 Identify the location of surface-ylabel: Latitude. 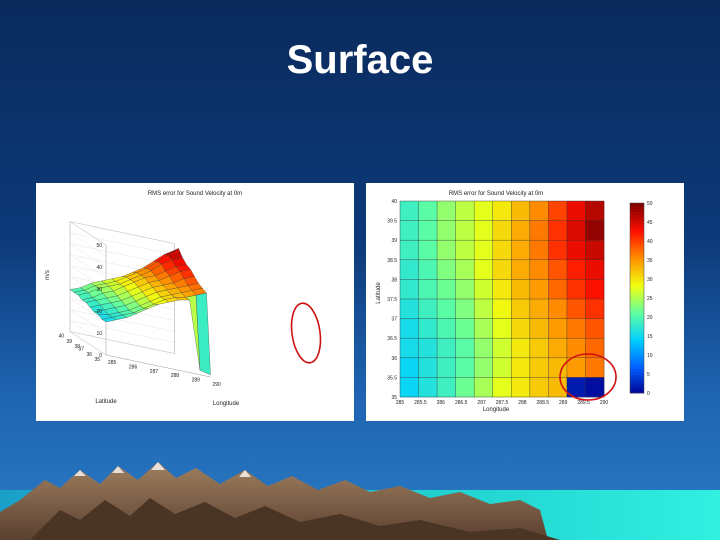
(106, 402).